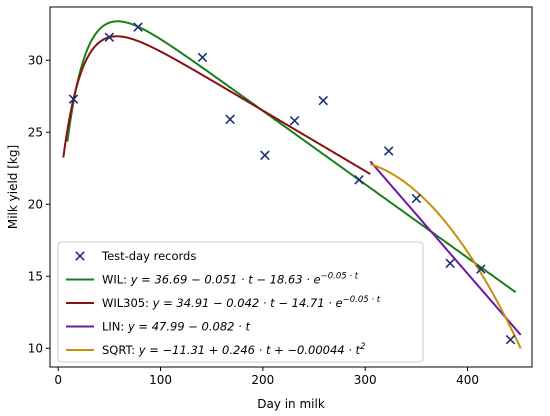 The height and width of the screenshot is (416, 550). What do you see at coordinates (80, 256) in the screenshot?
I see `legend-marker-records` at bounding box center [80, 256].